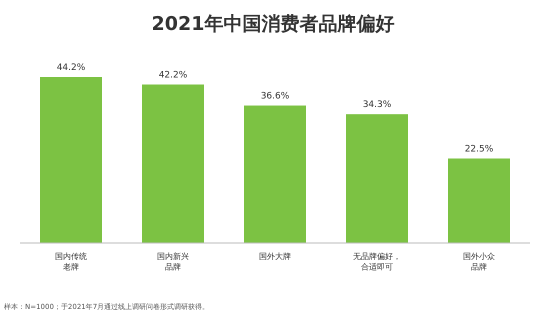  What do you see at coordinates (479, 149) in the screenshot?
I see `data-label: 22.5%` at bounding box center [479, 149].